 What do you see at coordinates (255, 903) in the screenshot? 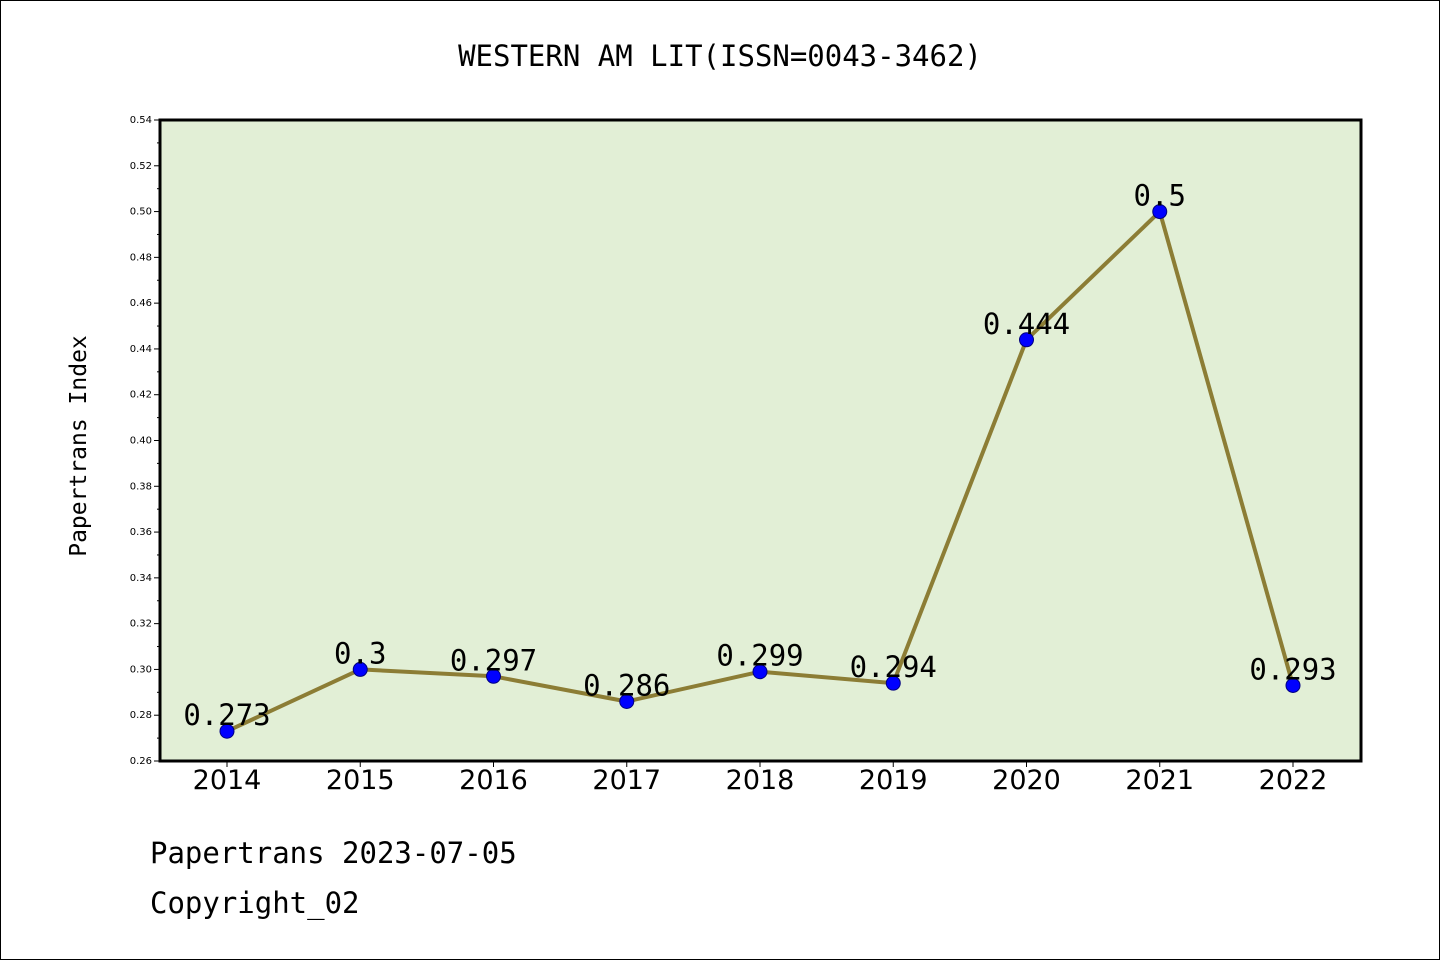
I see `footer-copyright-text: Copyright_02` at bounding box center [255, 903].